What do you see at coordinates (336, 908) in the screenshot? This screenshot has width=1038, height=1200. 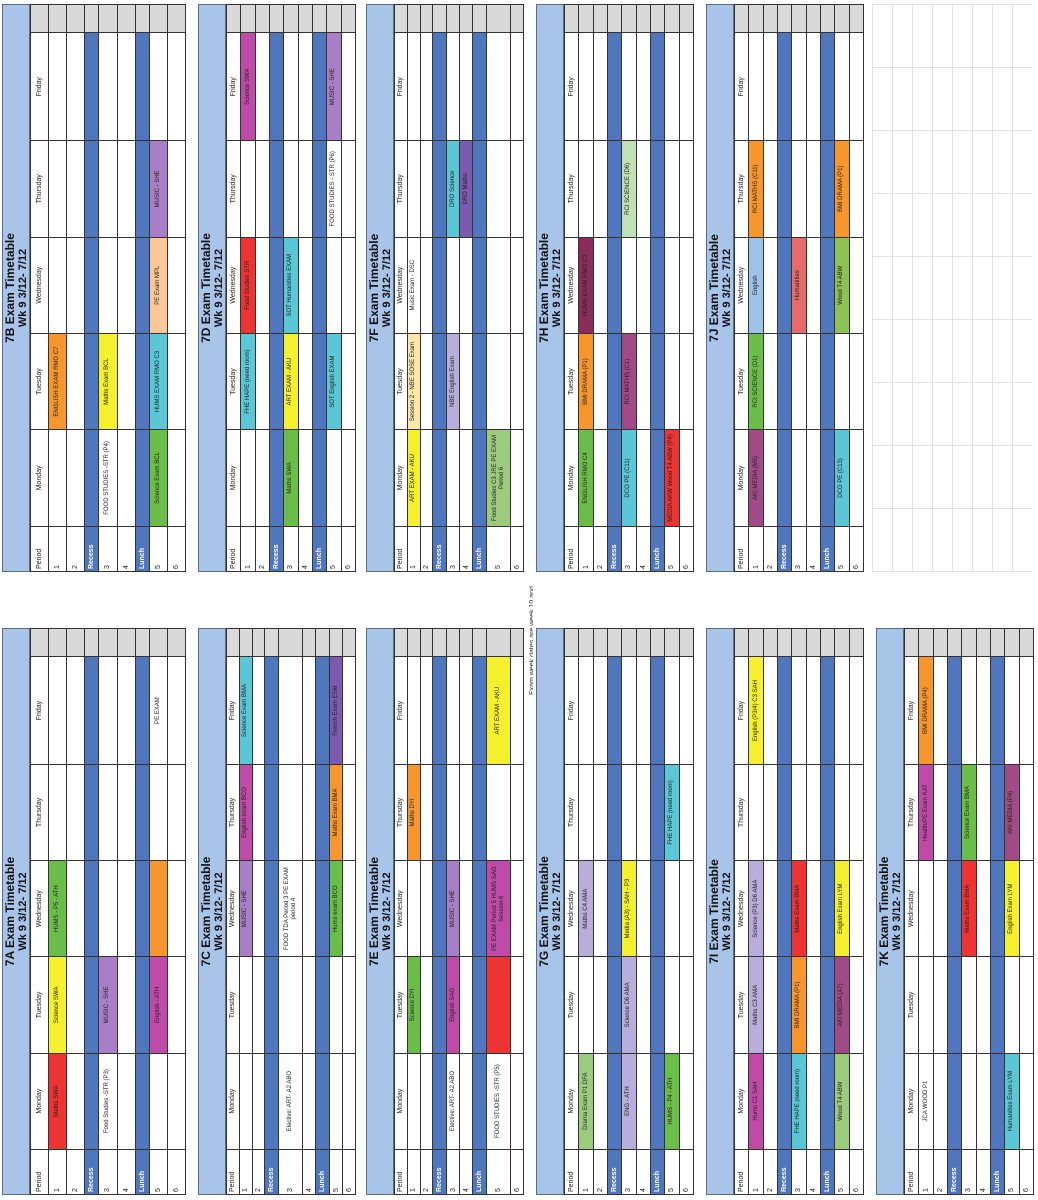 I see `exam-cell-wed: Hums exam BCO` at bounding box center [336, 908].